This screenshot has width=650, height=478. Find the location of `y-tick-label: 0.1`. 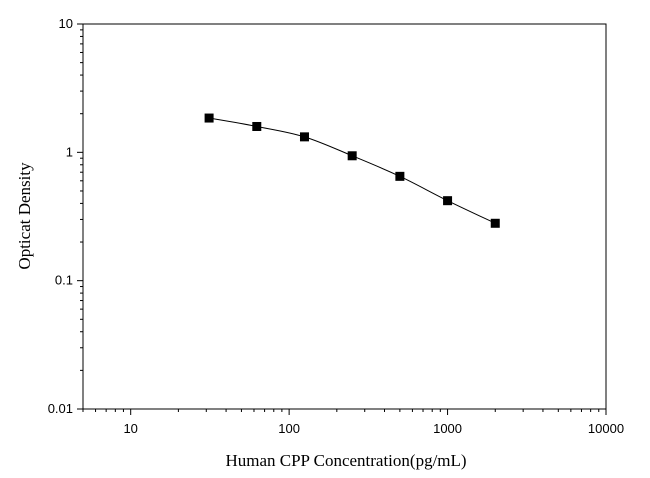

y-tick-label: 0.1 is located at coordinates (64, 280).